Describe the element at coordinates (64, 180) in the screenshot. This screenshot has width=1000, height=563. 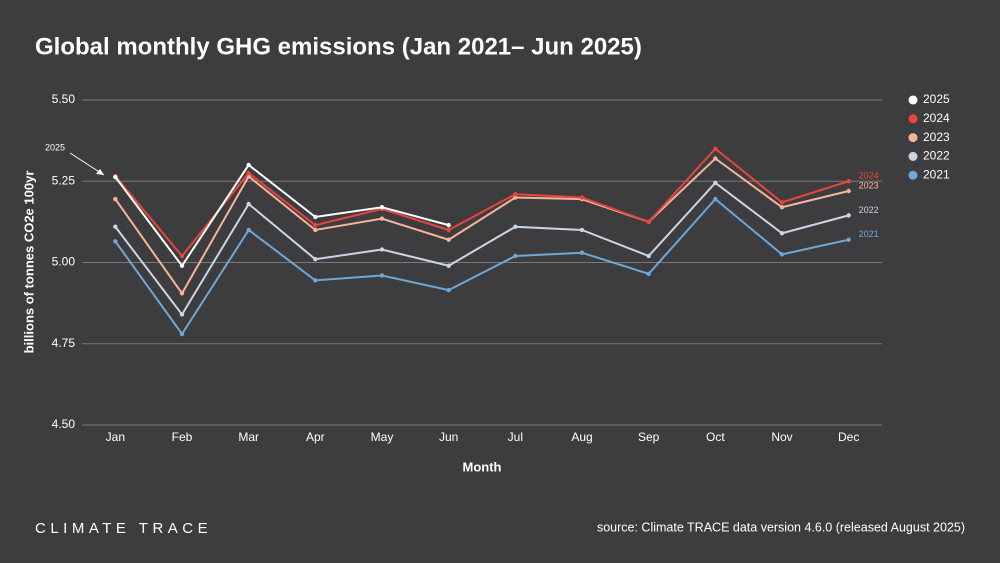
I see `y-tick-label: 5.25` at that location.